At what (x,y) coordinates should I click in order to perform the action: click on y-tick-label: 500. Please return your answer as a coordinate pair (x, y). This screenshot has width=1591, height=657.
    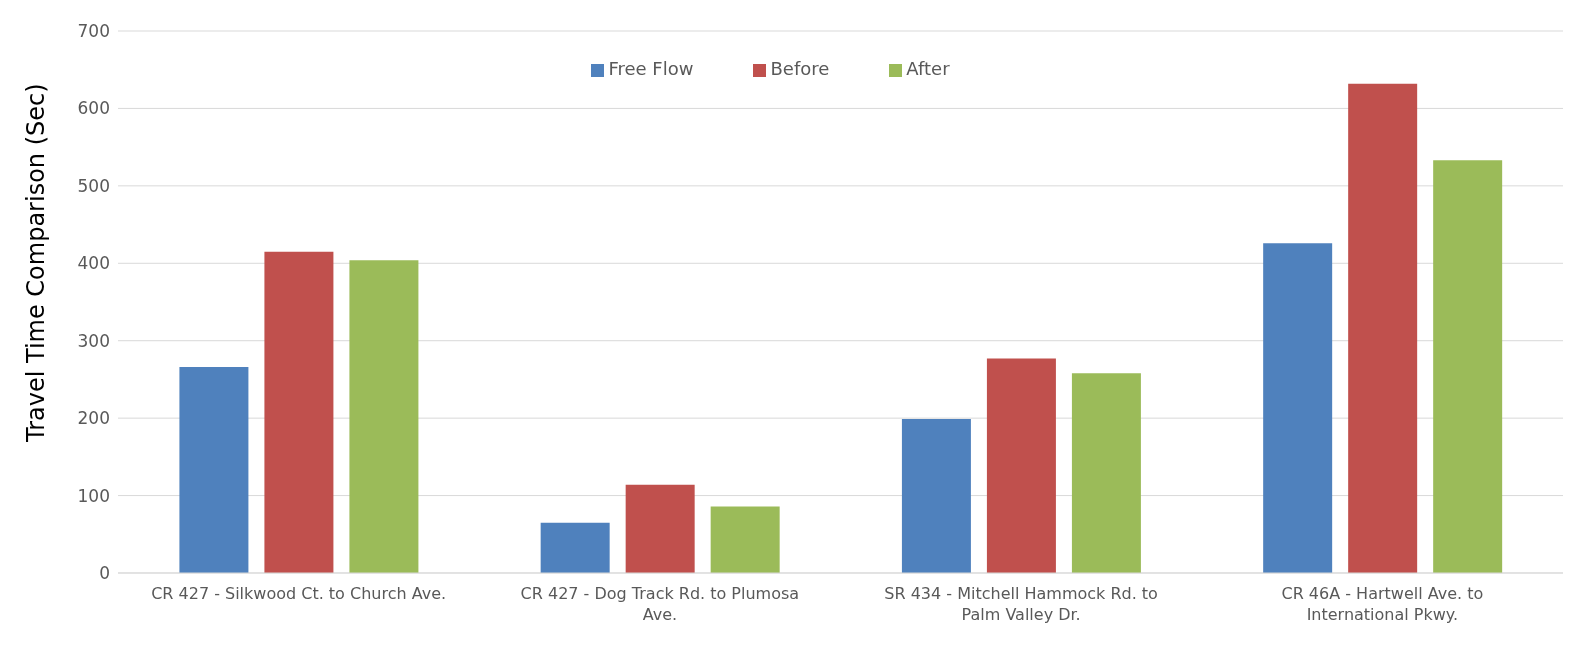
    Looking at the image, I should click on (93, 185).